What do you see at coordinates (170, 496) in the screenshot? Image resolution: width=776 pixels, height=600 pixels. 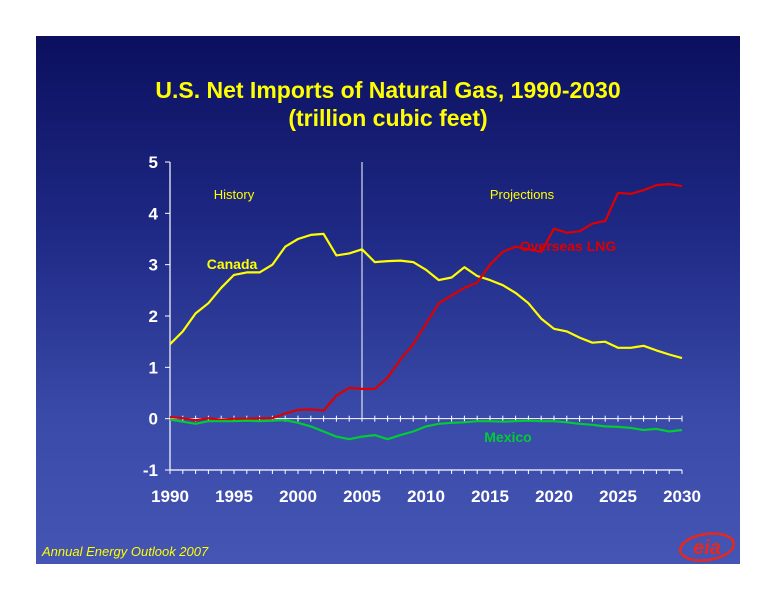 I see `x-tick-label: 1990` at bounding box center [170, 496].